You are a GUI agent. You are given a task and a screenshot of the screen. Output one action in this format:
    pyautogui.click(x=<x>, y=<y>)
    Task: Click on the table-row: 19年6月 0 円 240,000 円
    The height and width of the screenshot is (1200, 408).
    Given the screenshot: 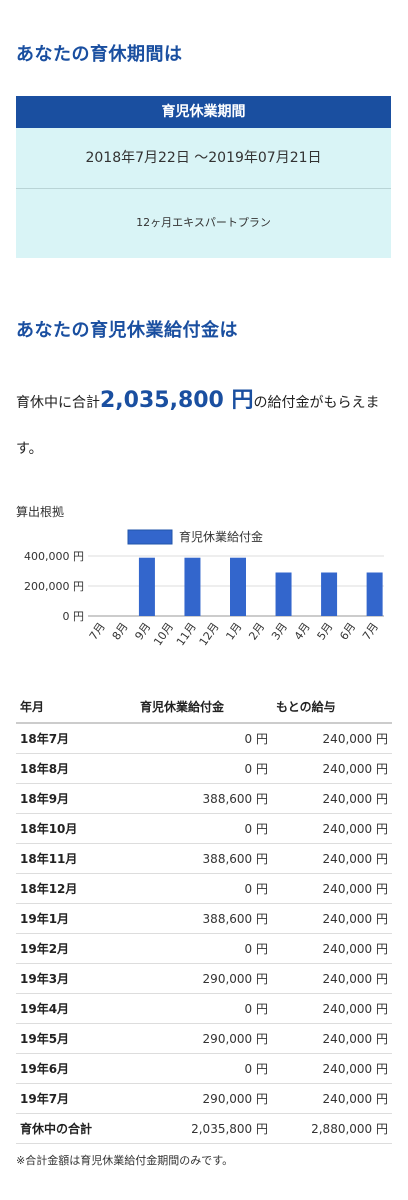 What is the action you would take?
    pyautogui.click(x=204, y=1068)
    